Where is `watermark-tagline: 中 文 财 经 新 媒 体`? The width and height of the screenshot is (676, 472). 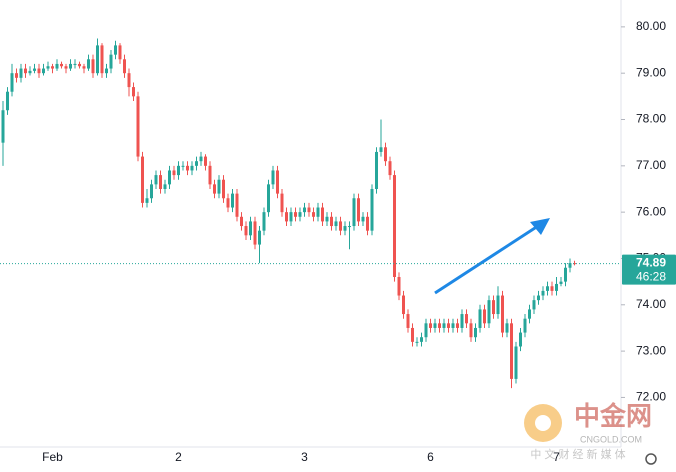
watermark-tagline: 中 文 财 经 新 媒 体 is located at coordinates (577, 454).